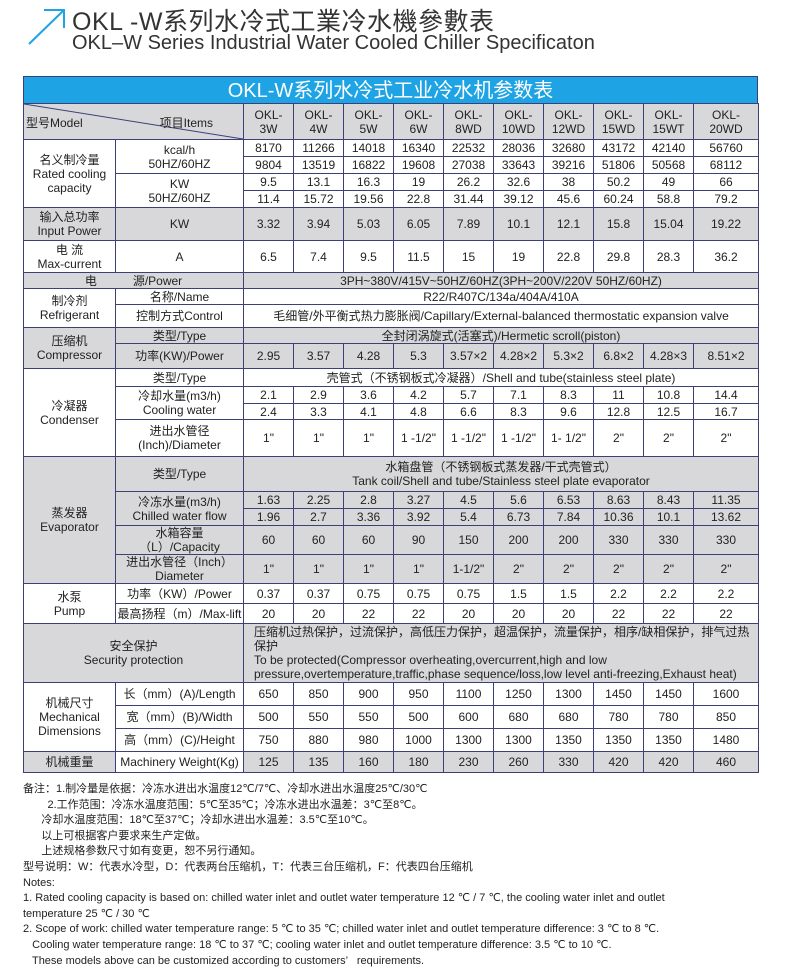 This screenshot has height=969, width=790. Describe the element at coordinates (179, 316) in the screenshot. I see `refrigerant-control-label: 控制方式Control` at that location.